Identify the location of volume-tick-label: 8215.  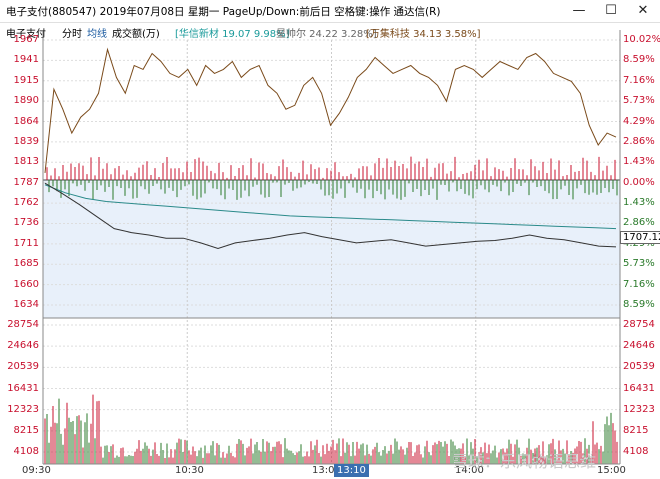
(26, 430).